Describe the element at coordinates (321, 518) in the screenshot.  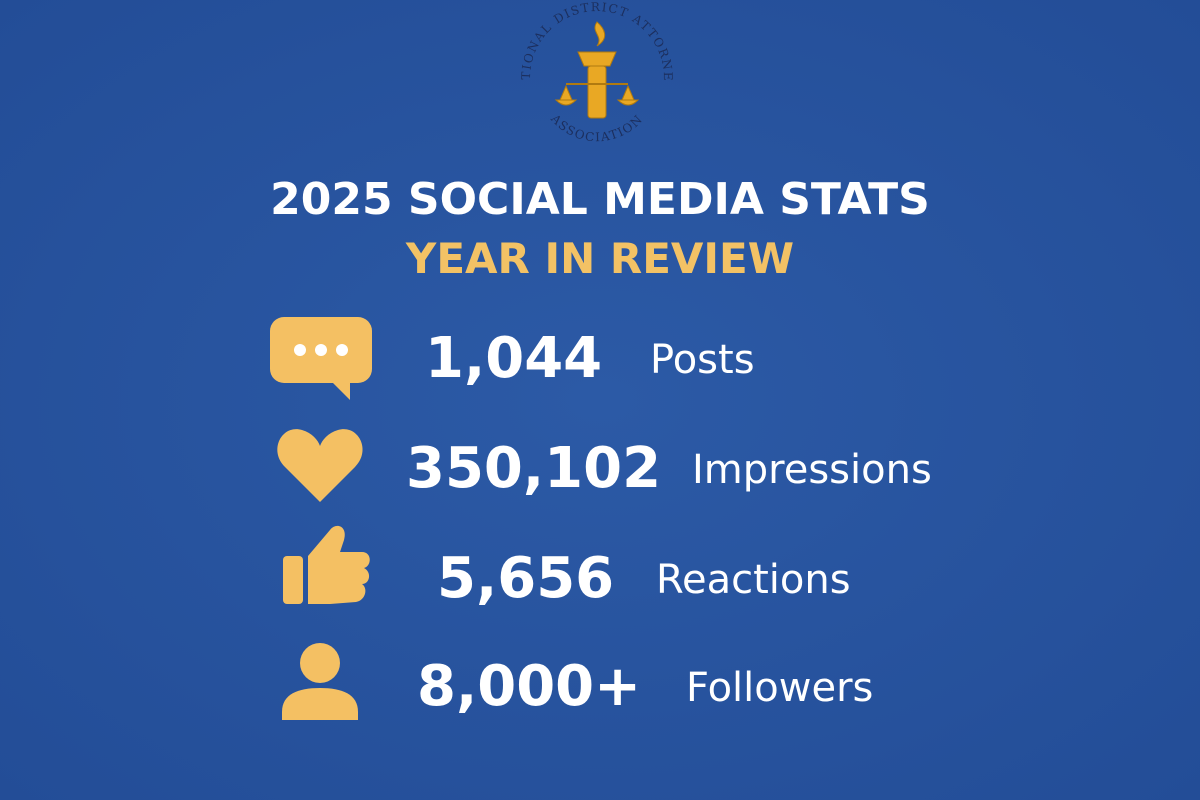
I see `icons` at that location.